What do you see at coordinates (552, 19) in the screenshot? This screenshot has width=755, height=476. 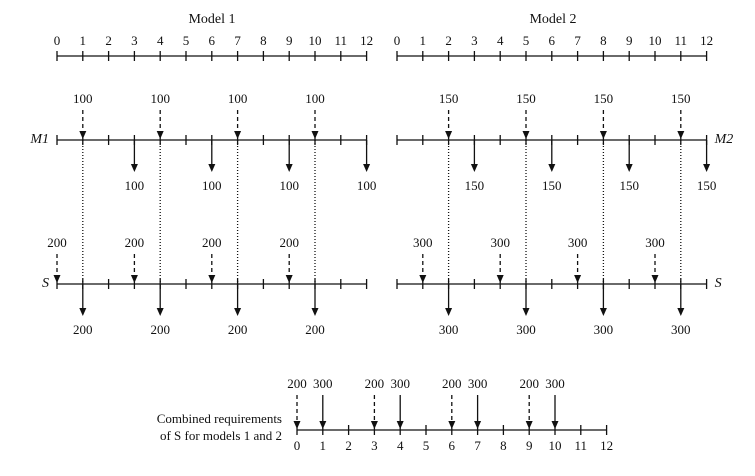 I see `panel-title: Model 2` at bounding box center [552, 19].